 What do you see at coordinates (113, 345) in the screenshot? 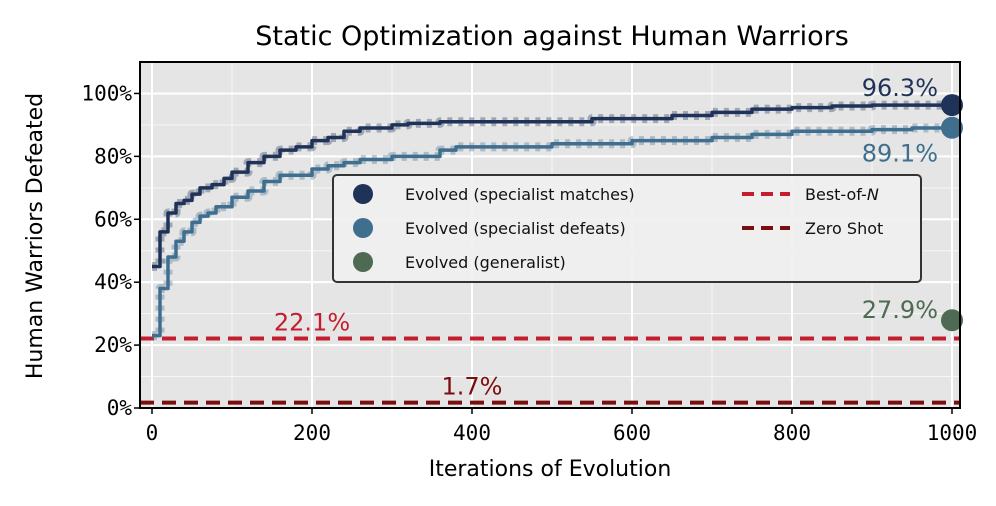
I see `y-tick-label: 20%` at bounding box center [113, 345].